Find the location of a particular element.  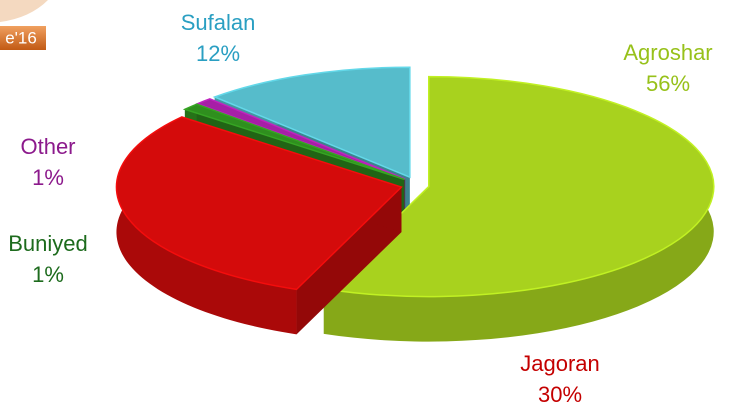

slice-value-label: 12% is located at coordinates (218, 53).